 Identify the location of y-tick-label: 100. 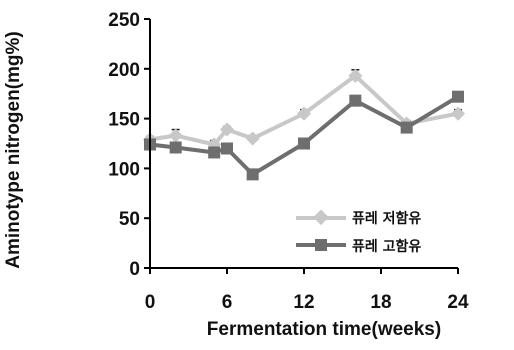
(124, 169).